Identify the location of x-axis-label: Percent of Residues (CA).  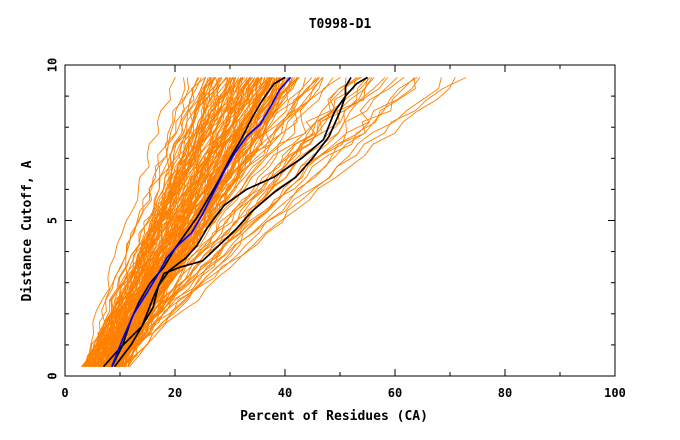
(334, 416).